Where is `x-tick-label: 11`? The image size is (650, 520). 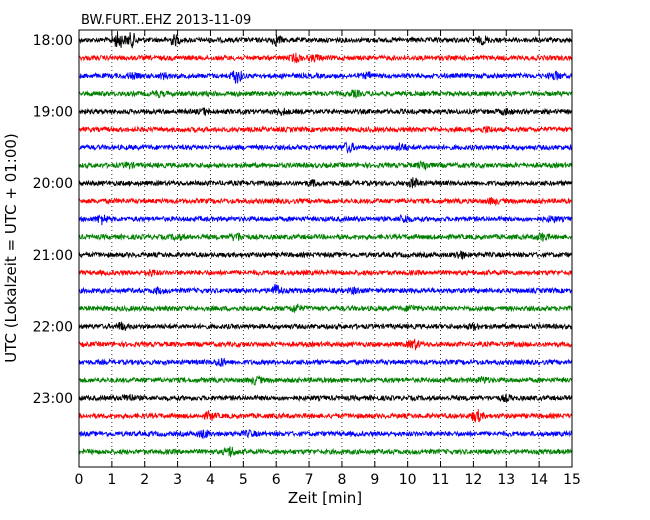 x-tick-label: 11 is located at coordinates (441, 480).